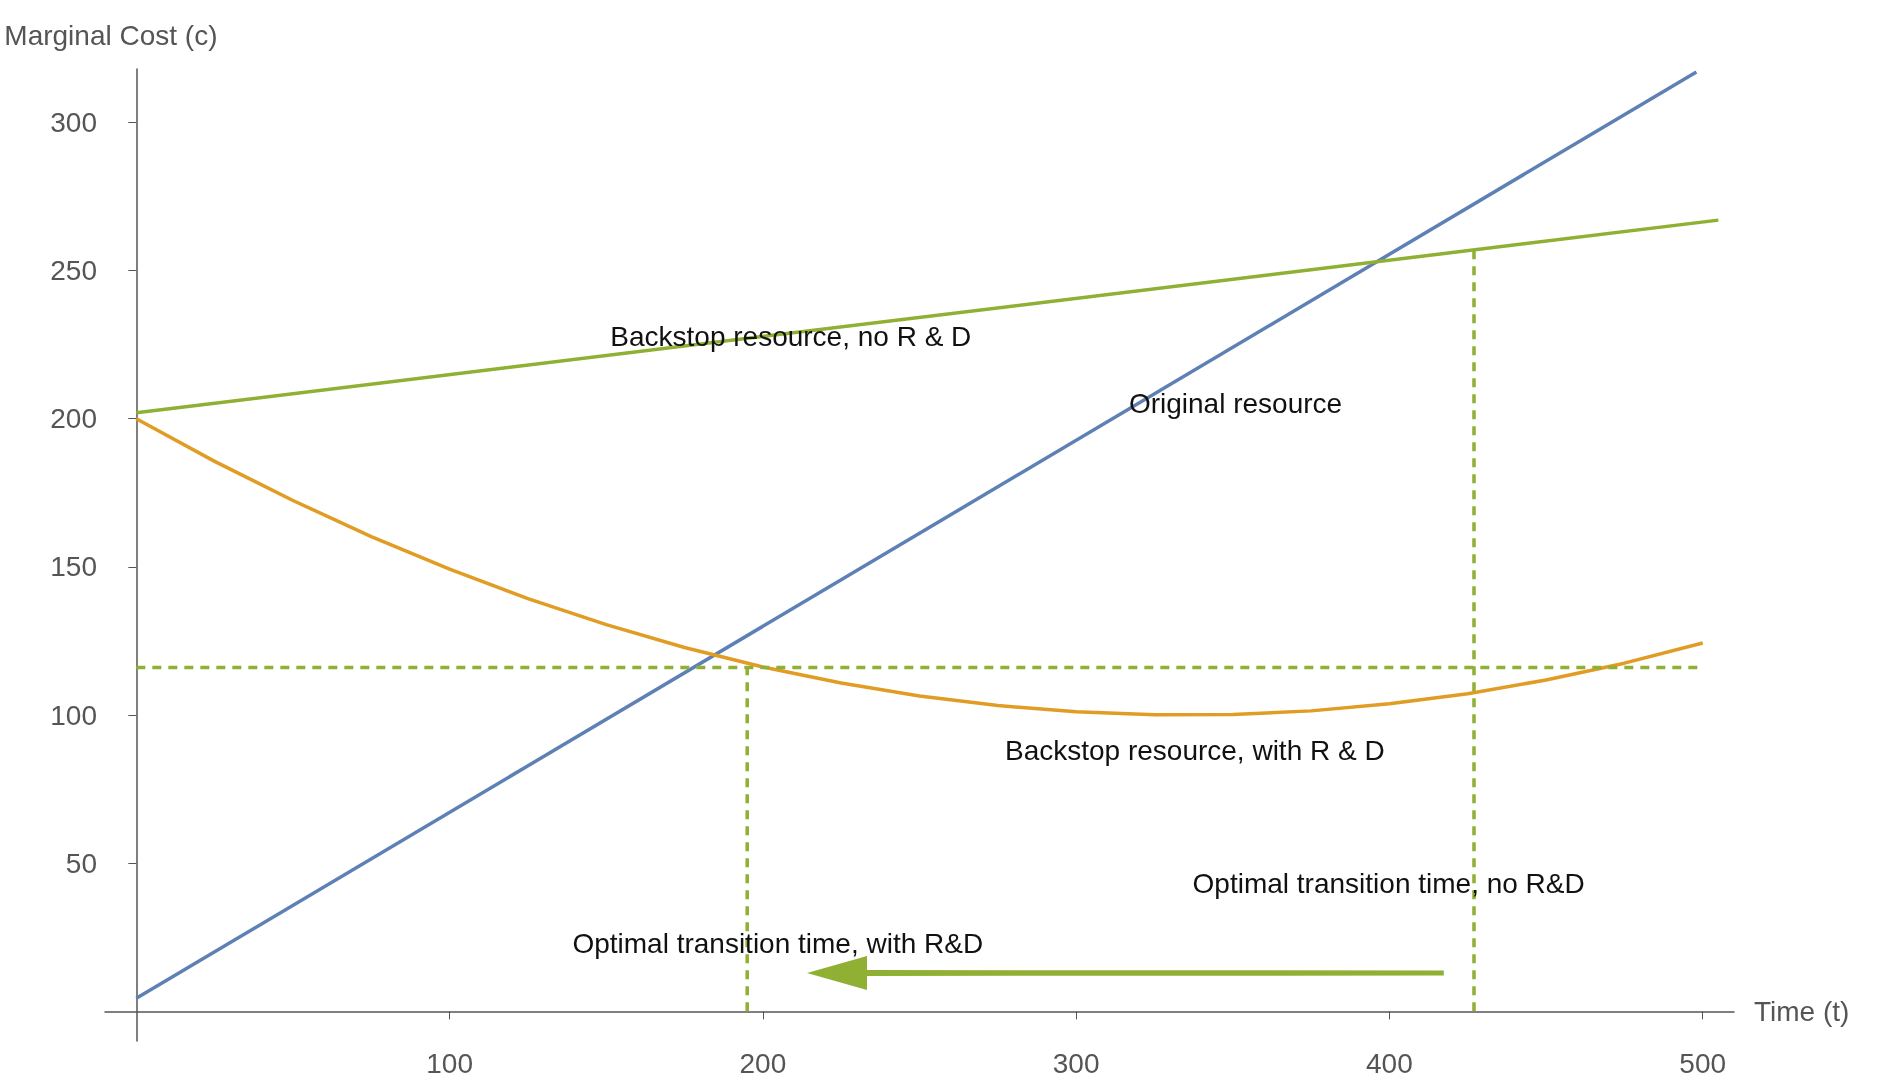 The image size is (1895, 1077). What do you see at coordinates (778, 944) in the screenshot?
I see `annotation: Optimal transition time, with R&D` at bounding box center [778, 944].